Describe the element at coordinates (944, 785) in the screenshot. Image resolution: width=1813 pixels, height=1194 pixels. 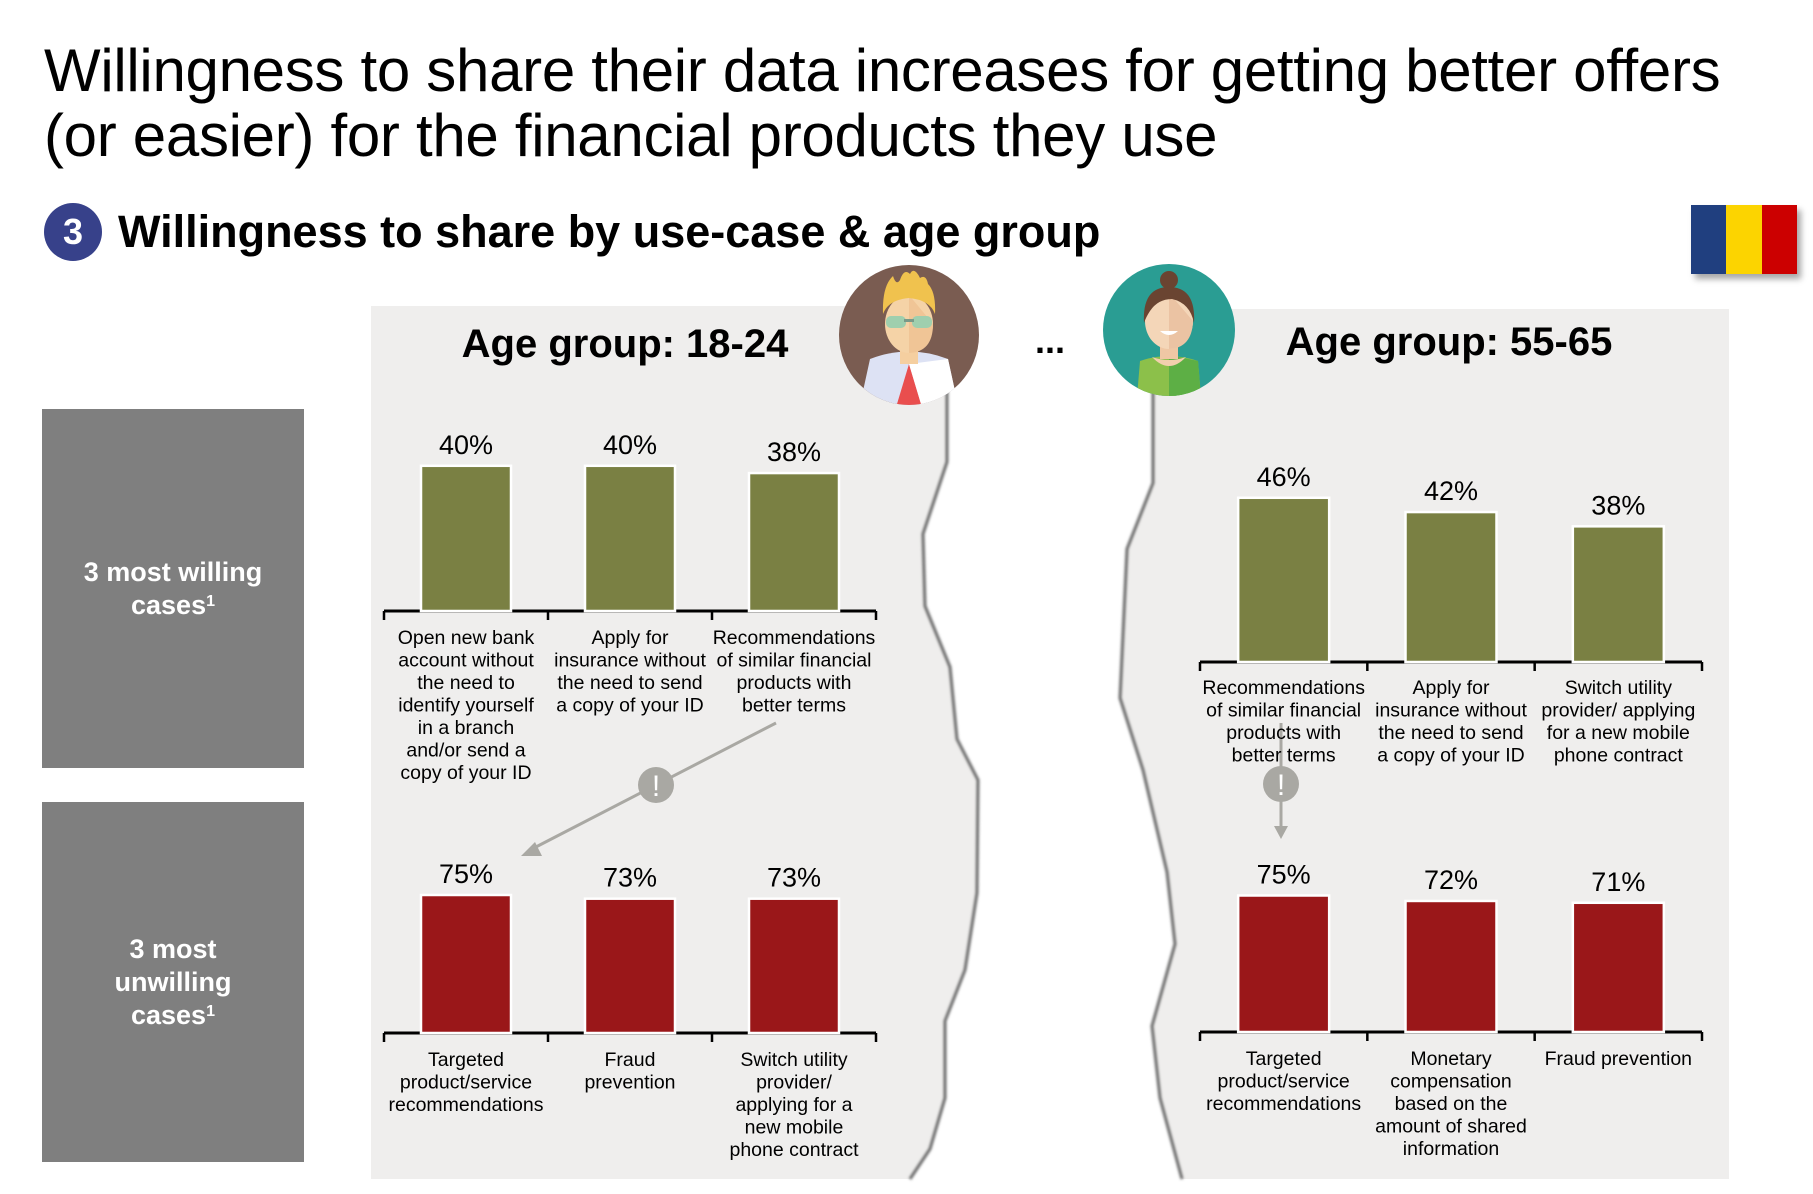
I see `left-torn-edge` at that location.